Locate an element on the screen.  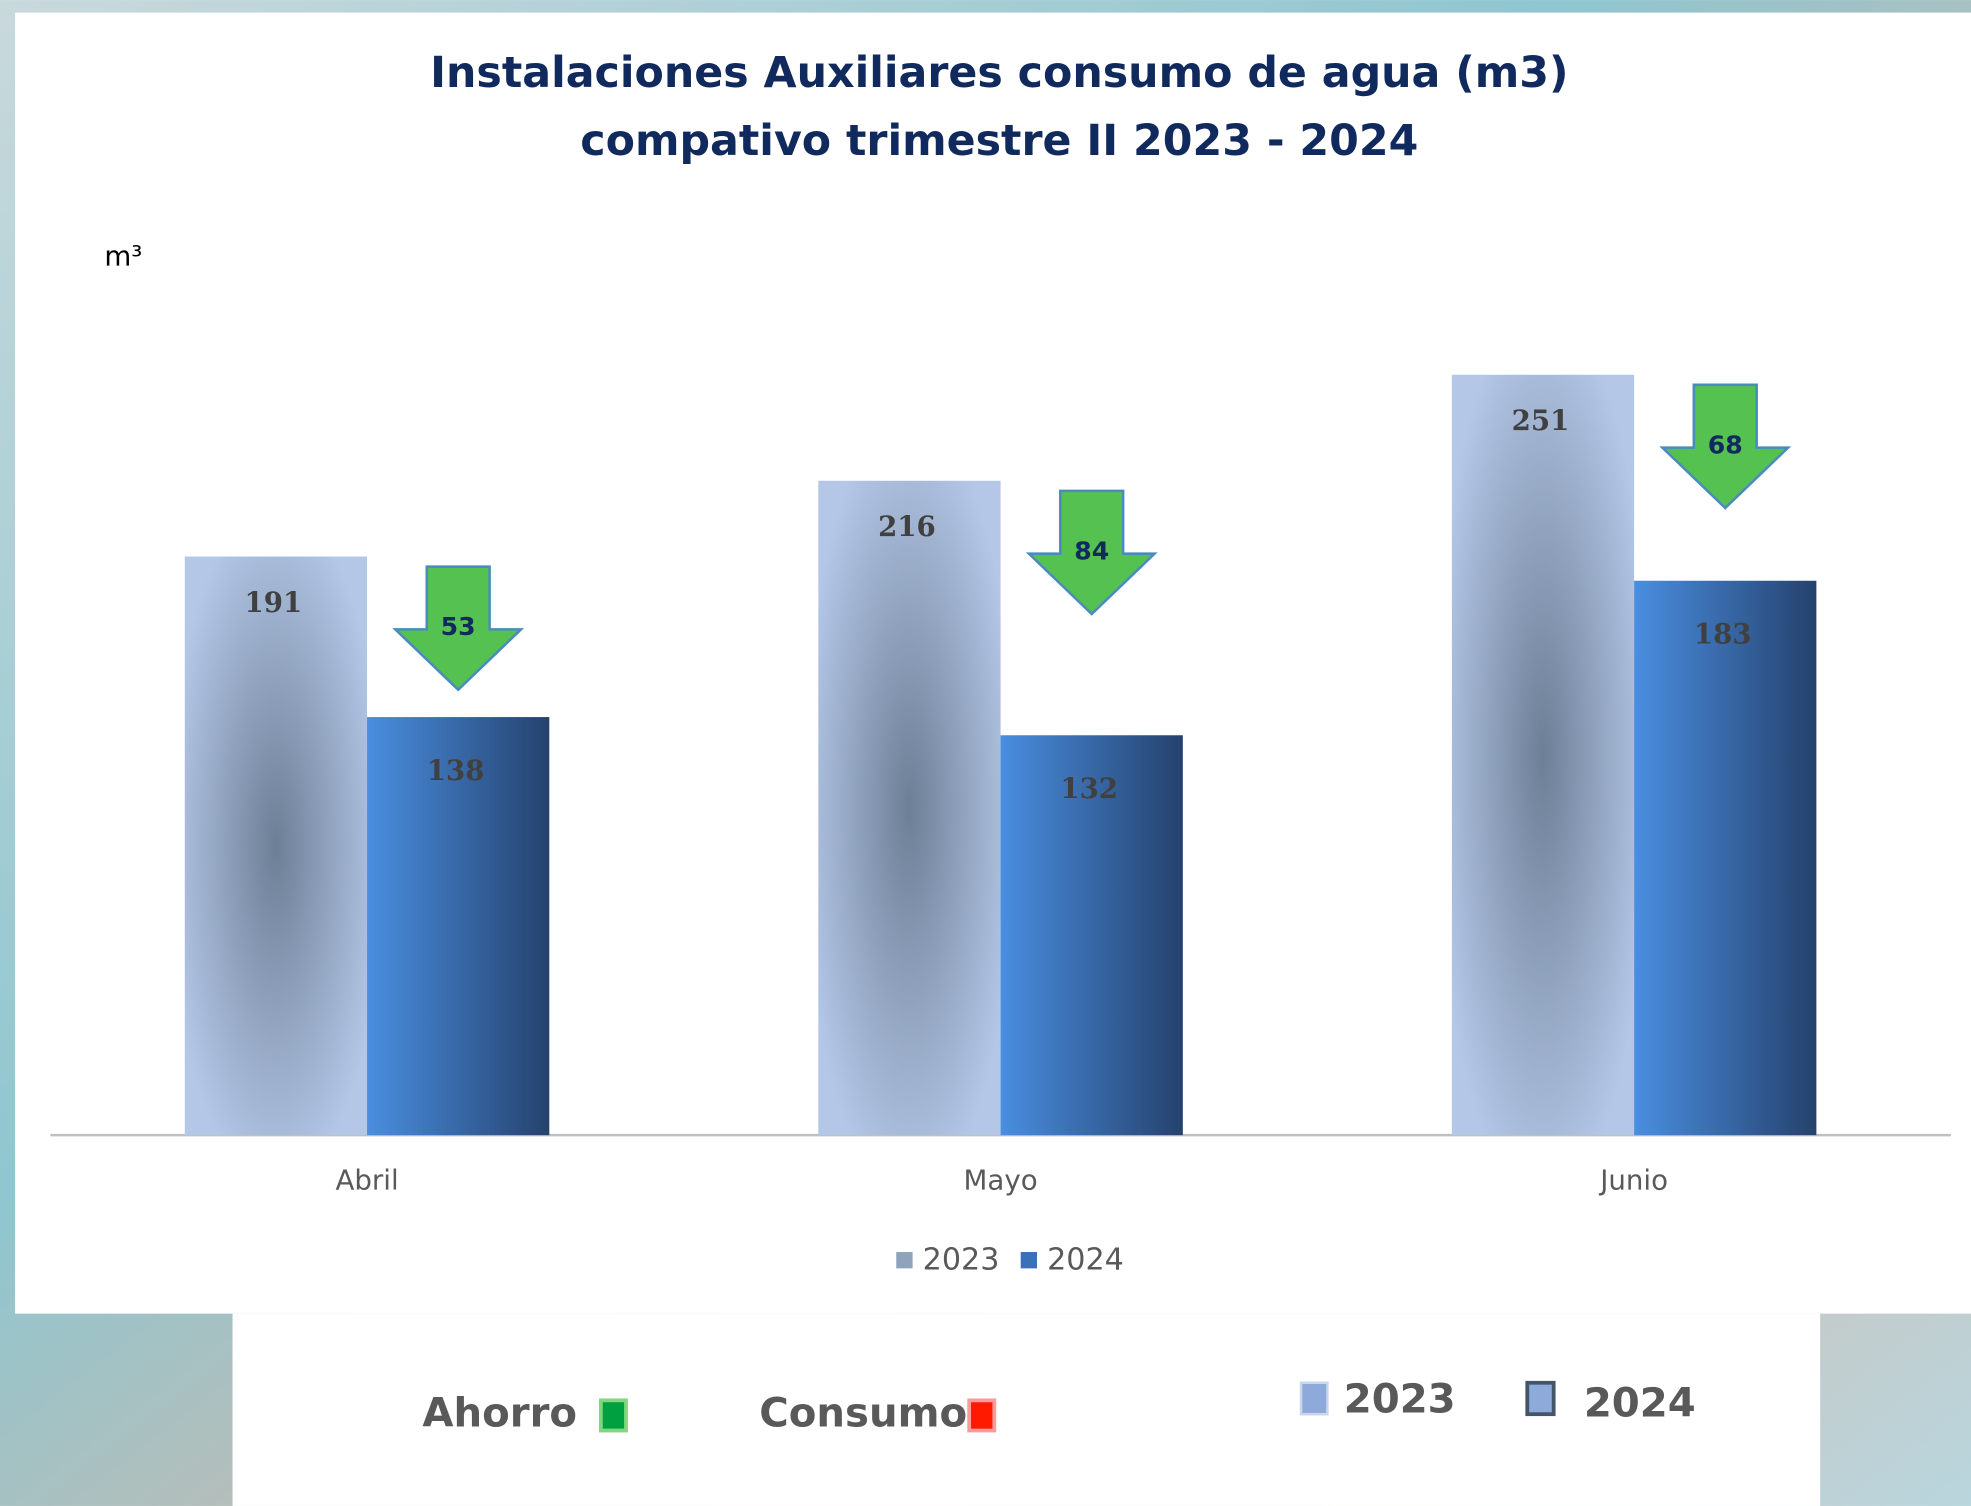
footer-panel is located at coordinates (1026, 1409).